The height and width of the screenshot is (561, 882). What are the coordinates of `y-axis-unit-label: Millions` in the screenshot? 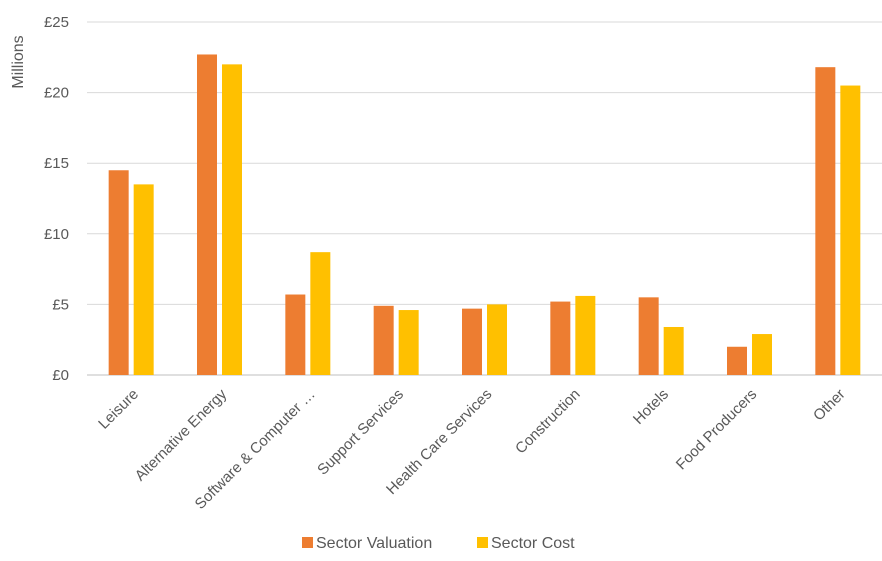 It's located at (18, 61).